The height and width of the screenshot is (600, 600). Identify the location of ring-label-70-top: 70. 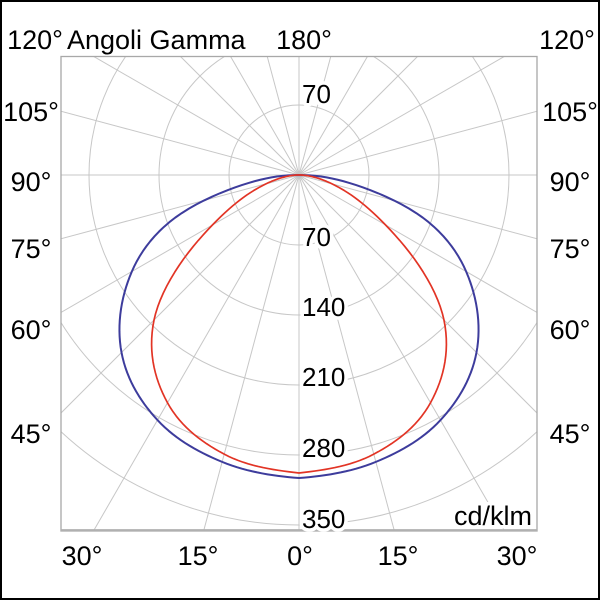
(316, 94).